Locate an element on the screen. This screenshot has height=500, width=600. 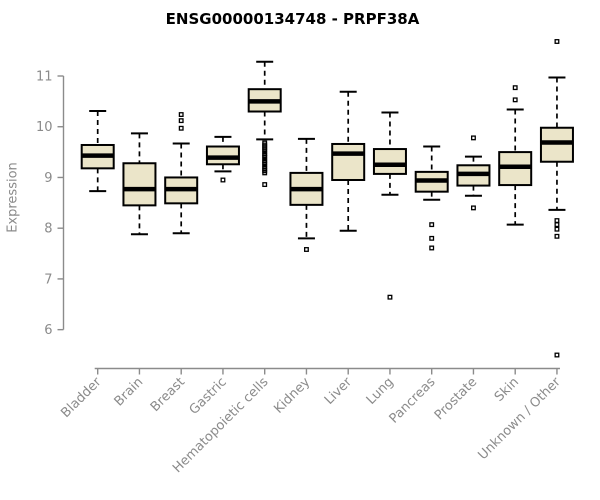
boxplot-breast is located at coordinates (181, 173).